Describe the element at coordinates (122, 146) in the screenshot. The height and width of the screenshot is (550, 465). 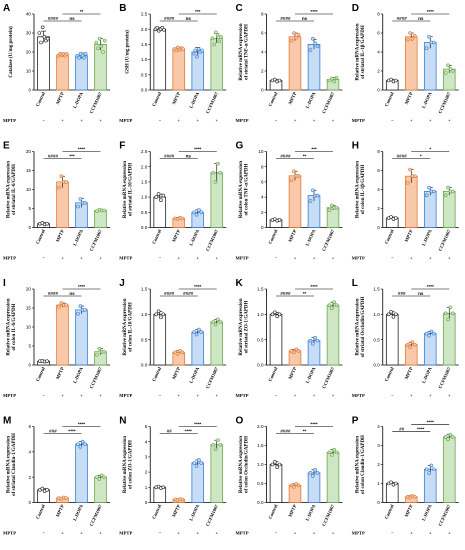
I see `panel-label: F` at that location.